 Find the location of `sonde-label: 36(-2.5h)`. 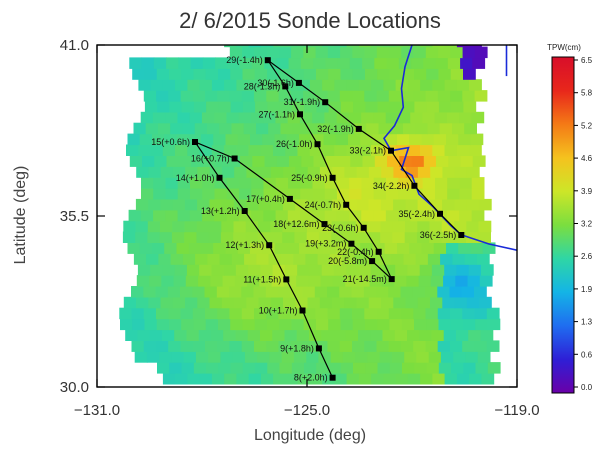

sonde-label: 36(-2.5h) is located at coordinates (438, 235).